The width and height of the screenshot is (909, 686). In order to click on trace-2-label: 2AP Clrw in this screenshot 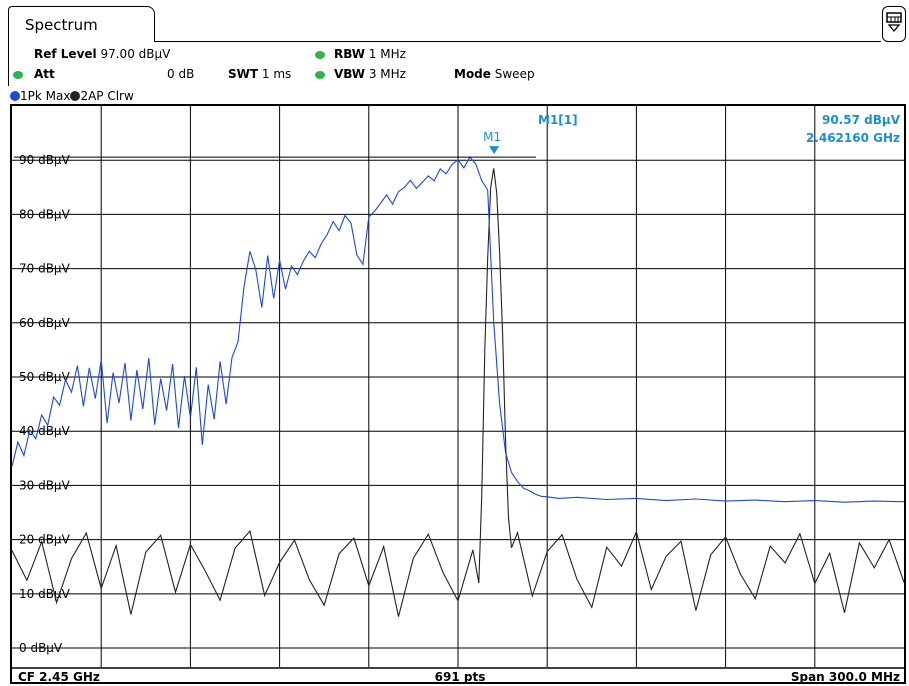, I will do `click(107, 96)`.